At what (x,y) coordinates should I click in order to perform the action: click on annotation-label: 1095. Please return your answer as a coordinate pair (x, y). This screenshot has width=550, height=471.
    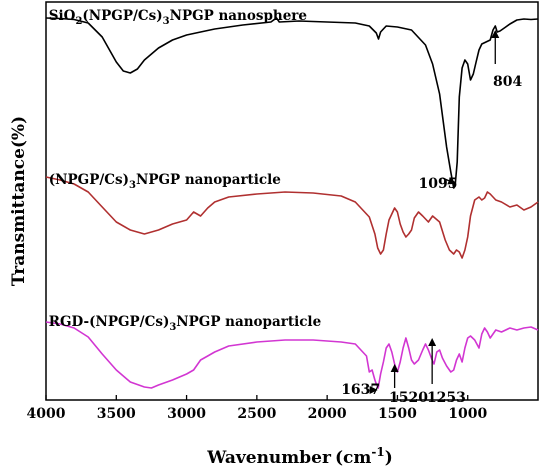
    Looking at the image, I should click on (438, 184).